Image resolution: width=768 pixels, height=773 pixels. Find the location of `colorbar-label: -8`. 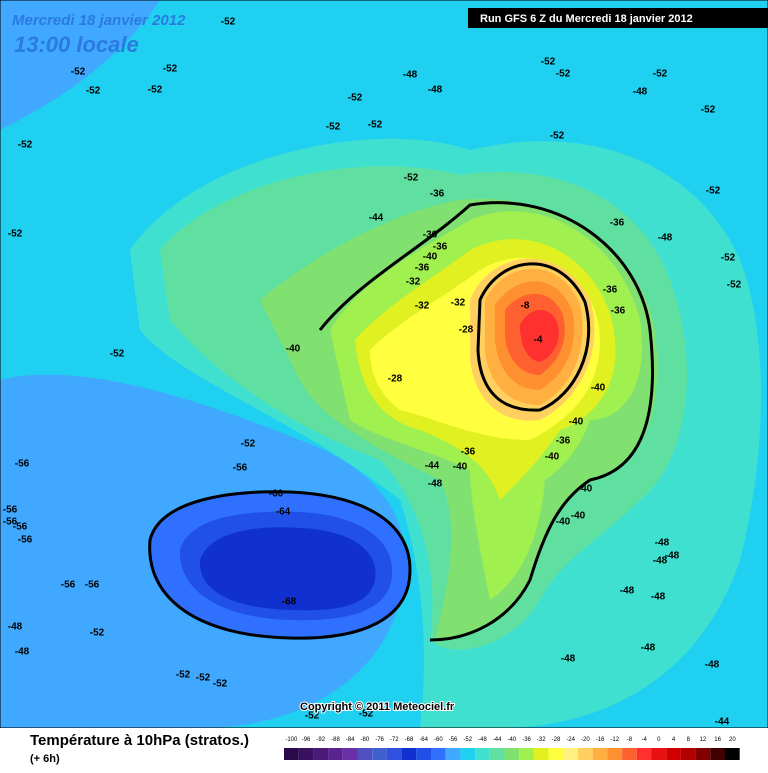

colorbar-label: -8 is located at coordinates (630, 740).